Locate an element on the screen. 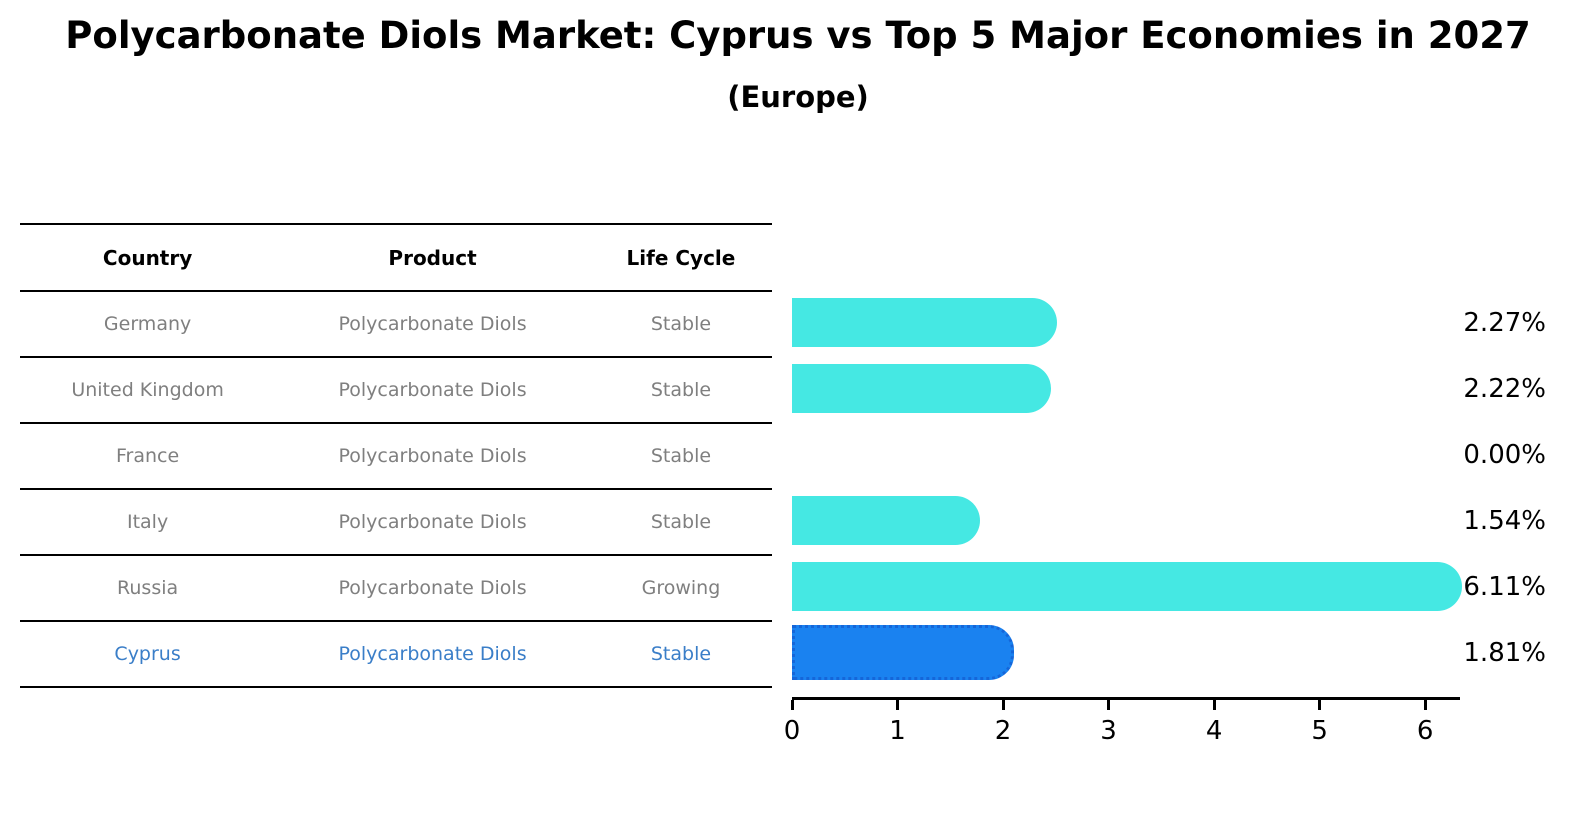 This screenshot has height=823, width=1596. bar-germany is located at coordinates (924, 322).